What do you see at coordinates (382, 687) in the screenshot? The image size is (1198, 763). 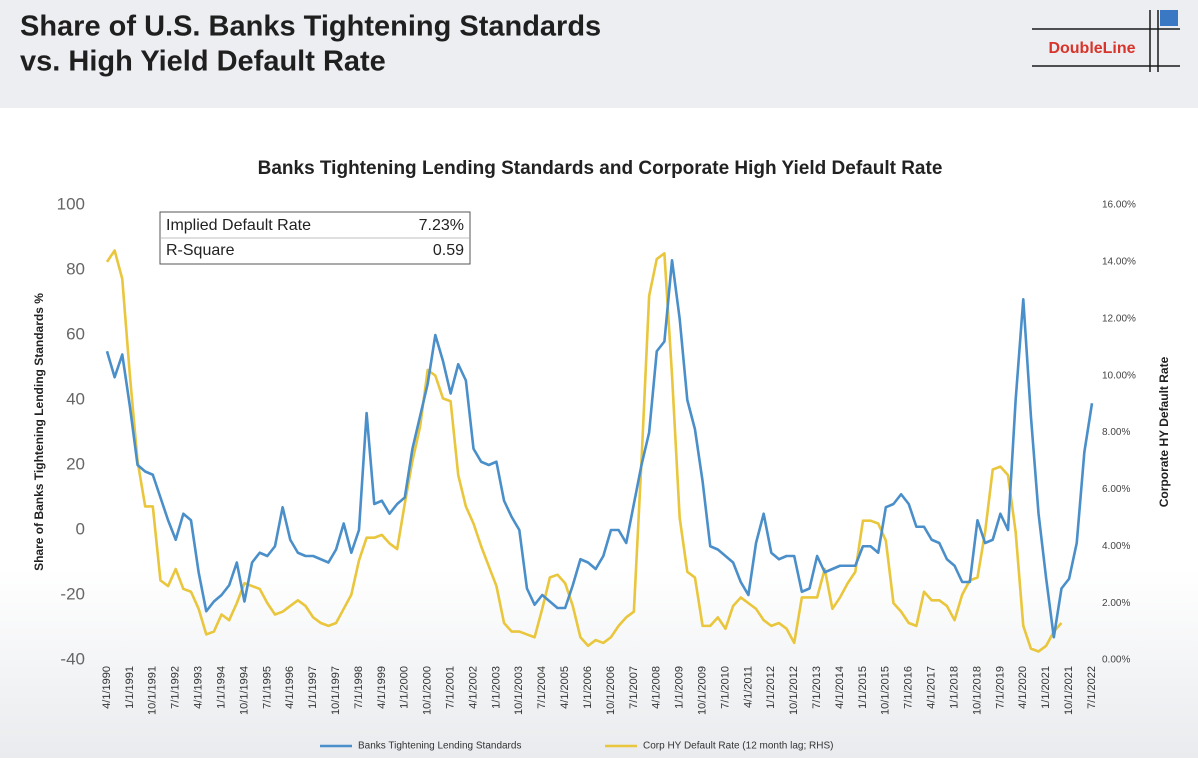 I see `x-tick-label: 4/1/1999` at bounding box center [382, 687].